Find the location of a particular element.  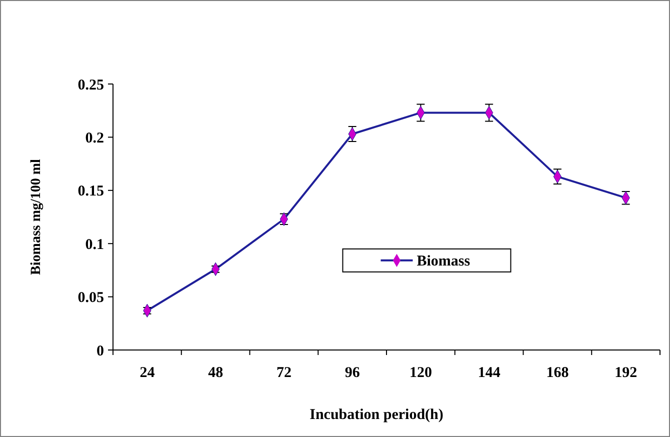

x-tick-label: 144 is located at coordinates (489, 373).